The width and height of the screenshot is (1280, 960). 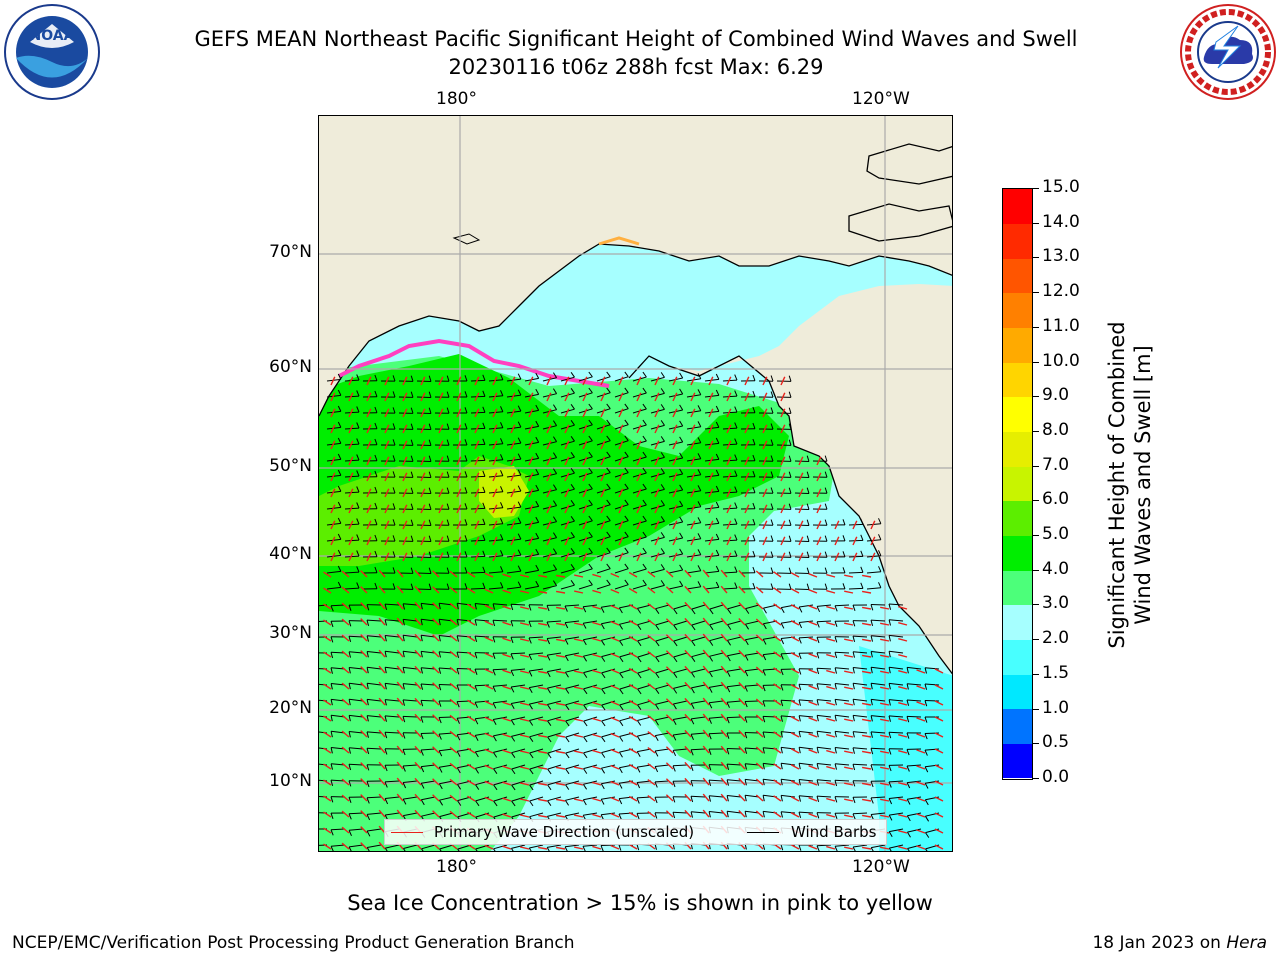 What do you see at coordinates (1017, 276) in the screenshot?
I see `colorbar-bin` at bounding box center [1017, 276].